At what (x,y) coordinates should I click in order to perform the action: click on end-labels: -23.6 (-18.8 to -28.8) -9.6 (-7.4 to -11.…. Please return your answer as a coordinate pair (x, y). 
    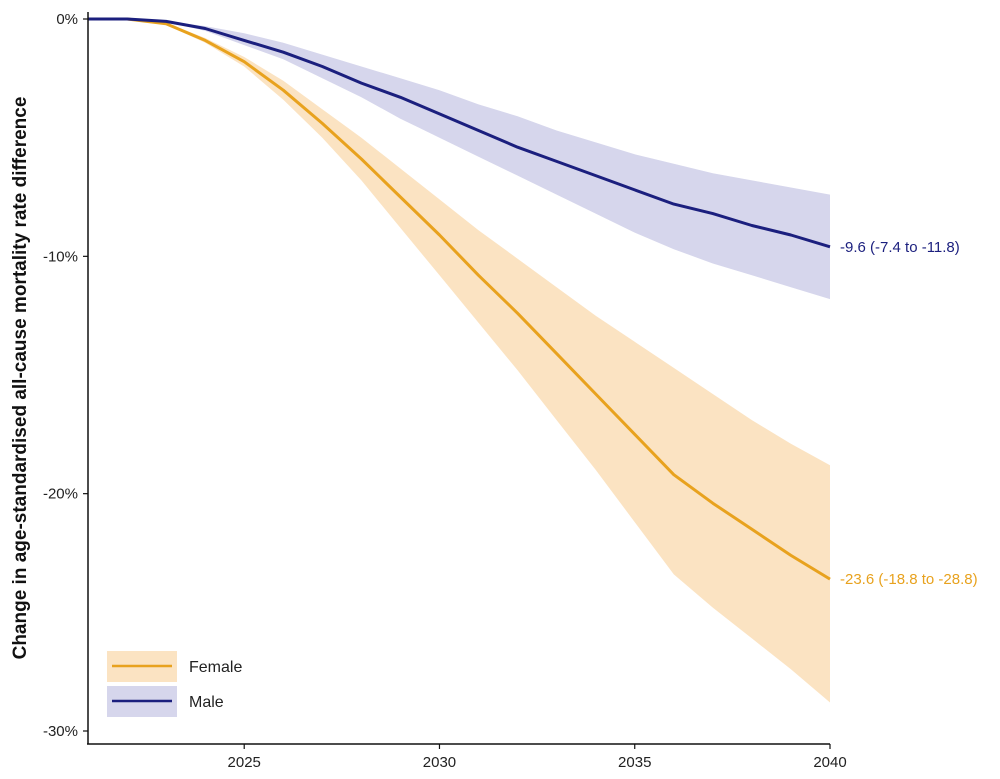
    Looking at the image, I should click on (909, 413).